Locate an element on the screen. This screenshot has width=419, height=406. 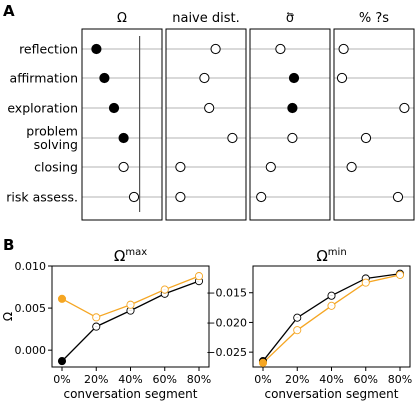
x-tick-label-0-2: 40% is located at coordinates (130, 379).